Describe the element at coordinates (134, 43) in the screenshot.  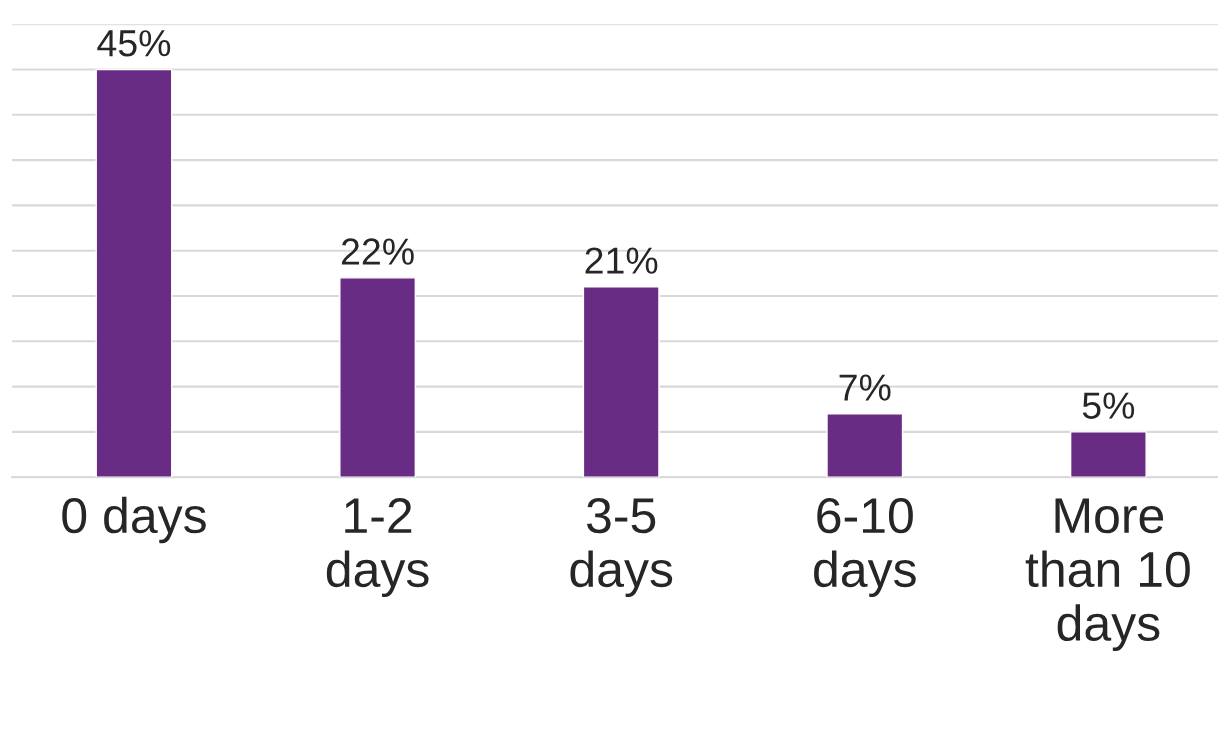
I see `data-label: 45%` at that location.